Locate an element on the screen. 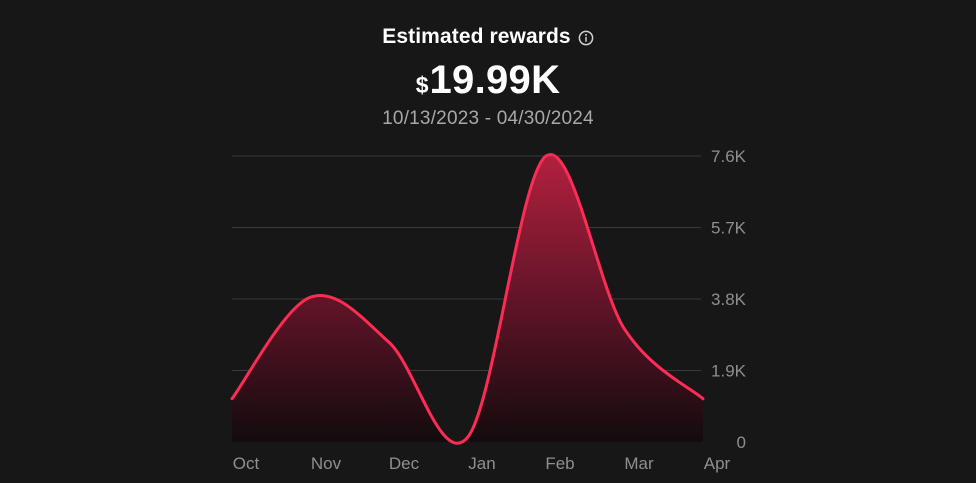  x-tick-label: Feb is located at coordinates (559, 463).